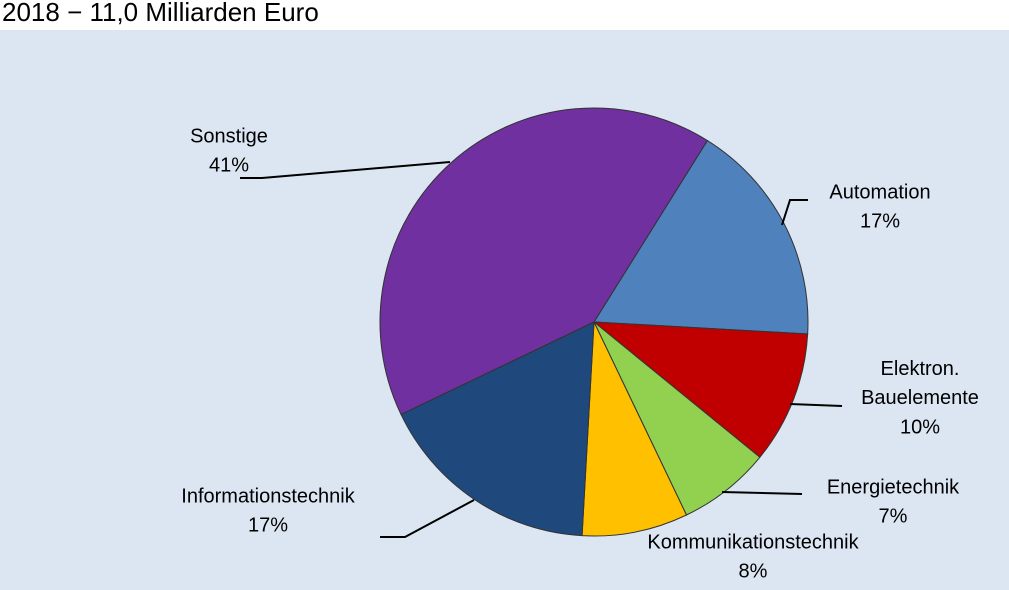 This screenshot has height=590, width=1009. I want to click on slice-label: Kommunikationstechnik, so click(753, 542).